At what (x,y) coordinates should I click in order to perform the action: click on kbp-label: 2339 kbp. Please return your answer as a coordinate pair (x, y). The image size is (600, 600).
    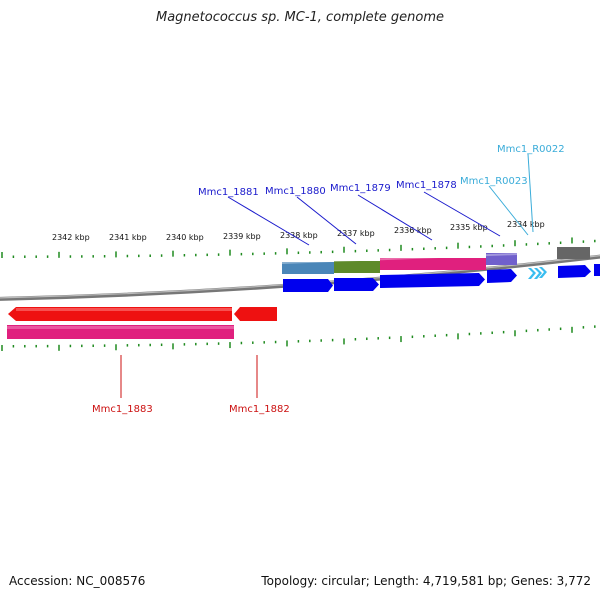
    Looking at the image, I should click on (242, 236).